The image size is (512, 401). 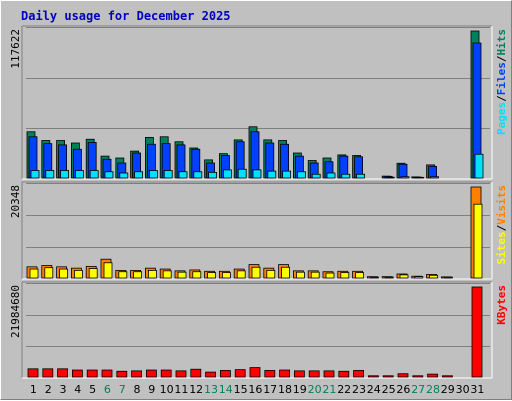 What do you see at coordinates (501, 205) in the screenshot?
I see `legend-entry: Visits` at bounding box center [501, 205].